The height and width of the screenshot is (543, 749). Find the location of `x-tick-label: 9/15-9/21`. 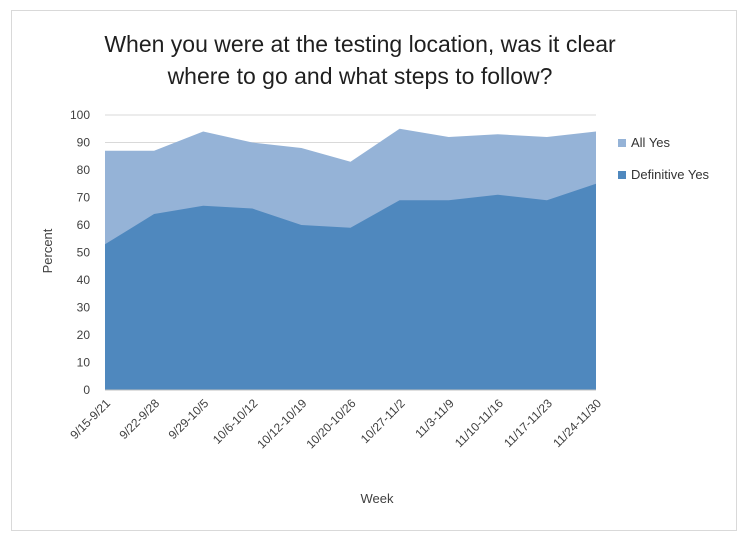

x-tick-label: 9/15-9/21 is located at coordinates (90, 419).